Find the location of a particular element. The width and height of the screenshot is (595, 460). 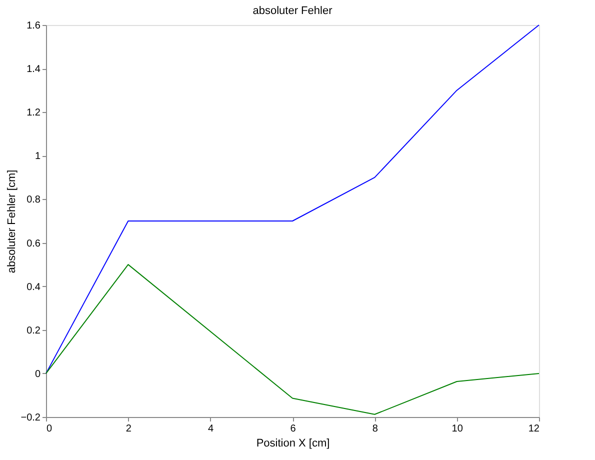

y-axis-title: absoluter Fehler [cm] is located at coordinates (12, 222).